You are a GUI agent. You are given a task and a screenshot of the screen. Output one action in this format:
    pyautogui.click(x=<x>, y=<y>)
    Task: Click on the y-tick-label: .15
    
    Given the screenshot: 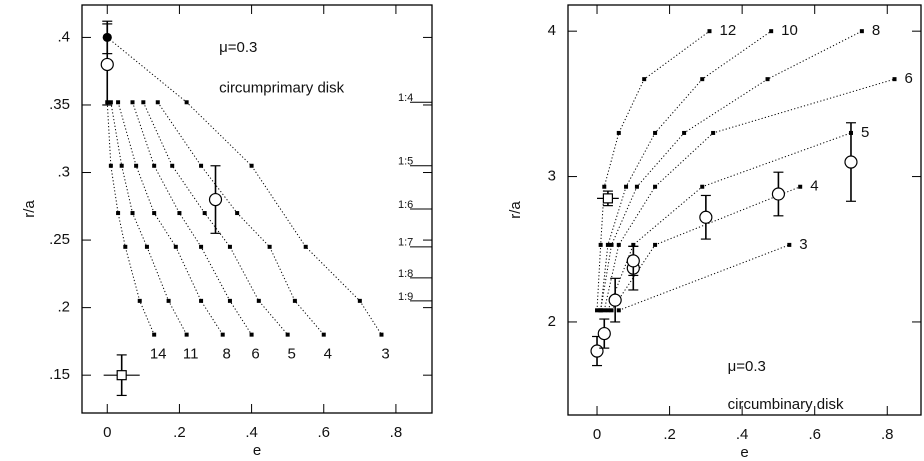 What is the action you would take?
    pyautogui.click(x=59, y=374)
    